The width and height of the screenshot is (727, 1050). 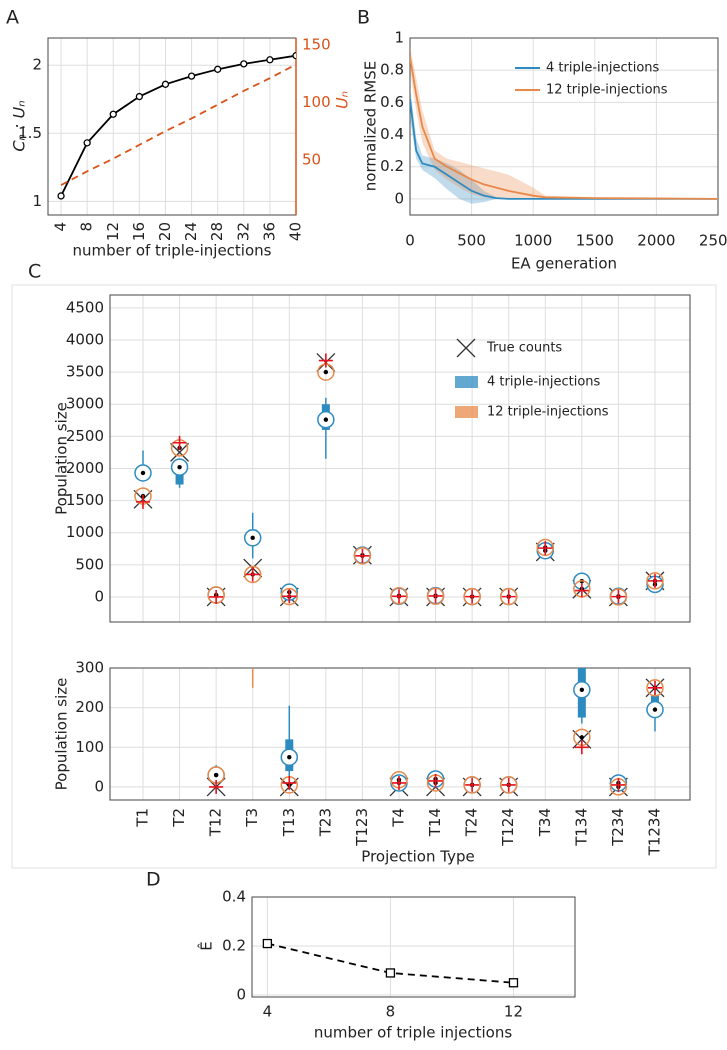 What do you see at coordinates (252, 818) in the screenshot?
I see `x-tick-label: T3` at bounding box center [252, 818].